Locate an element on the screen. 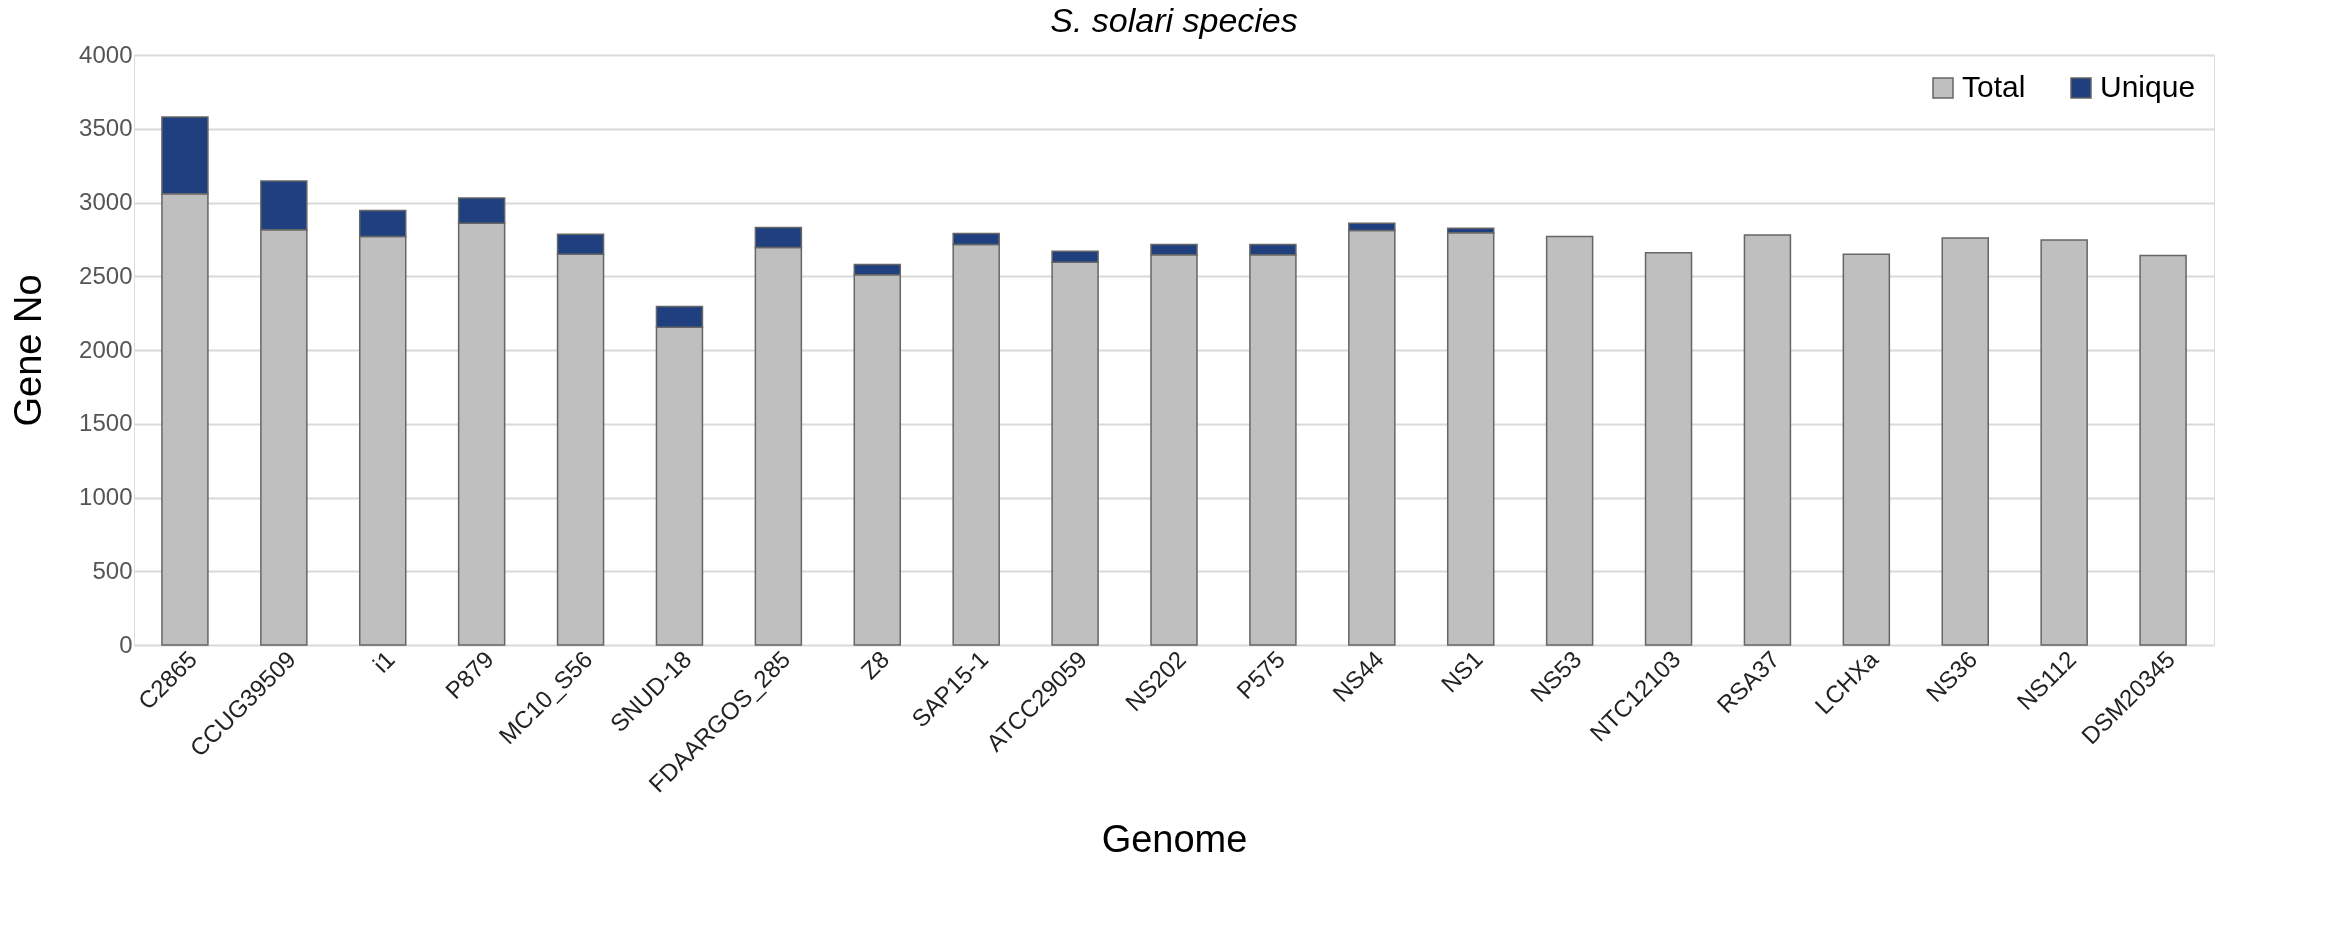  y-tick-label: 0 is located at coordinates (126, 644).